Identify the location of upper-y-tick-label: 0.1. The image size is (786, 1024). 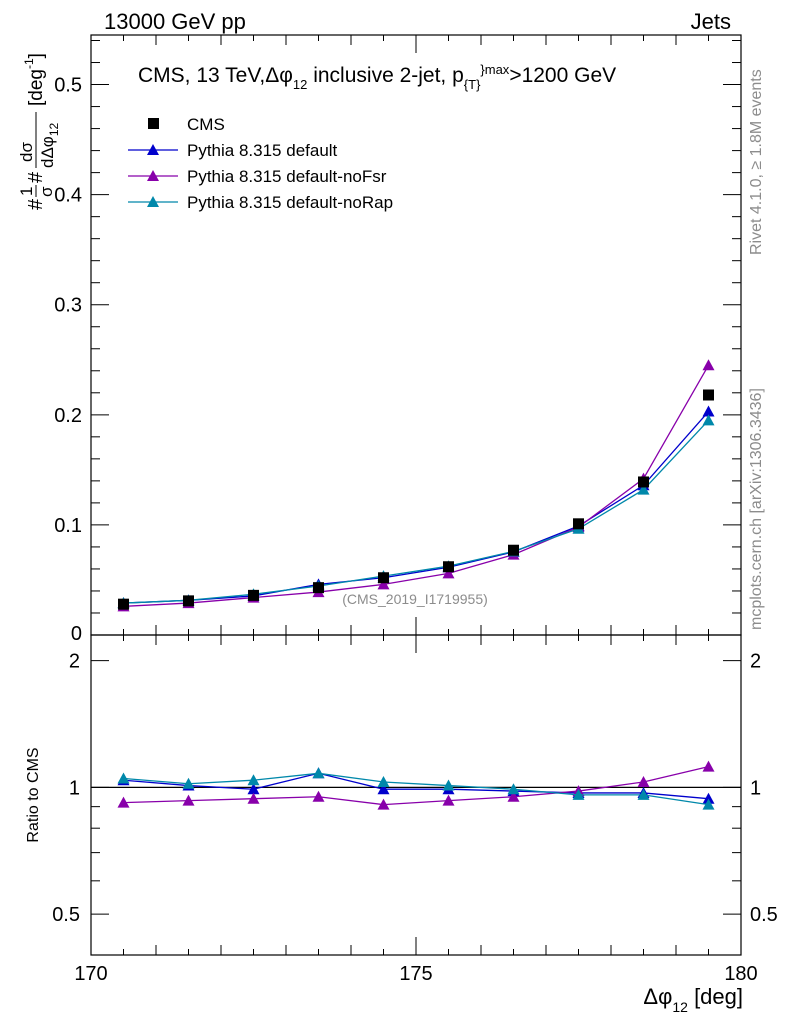
(68, 526).